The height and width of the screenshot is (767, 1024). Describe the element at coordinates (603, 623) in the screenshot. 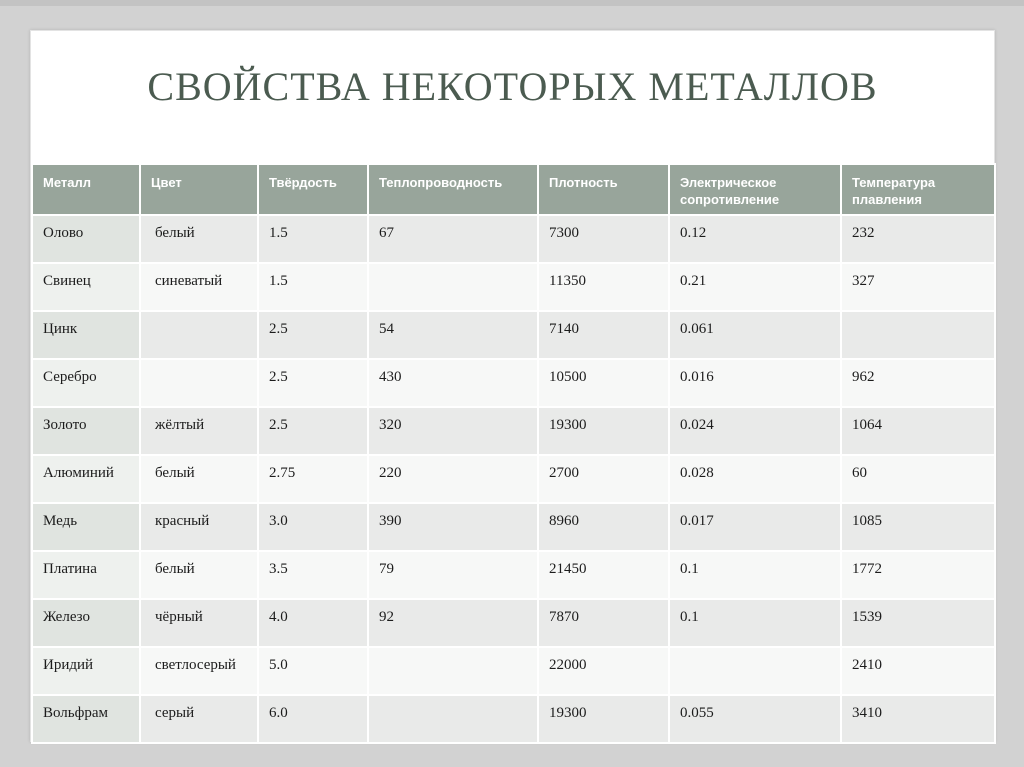

I see `table-cell: 7870` at that location.